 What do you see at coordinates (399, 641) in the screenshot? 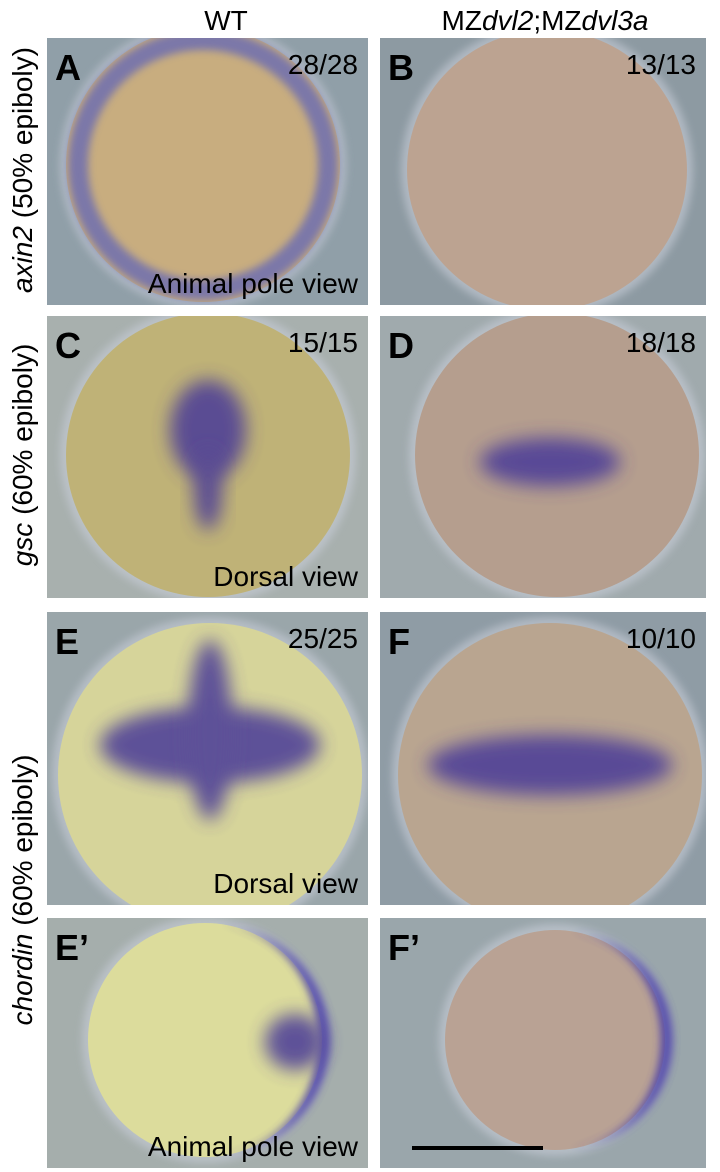
I see `panel-letter: F` at bounding box center [399, 641].